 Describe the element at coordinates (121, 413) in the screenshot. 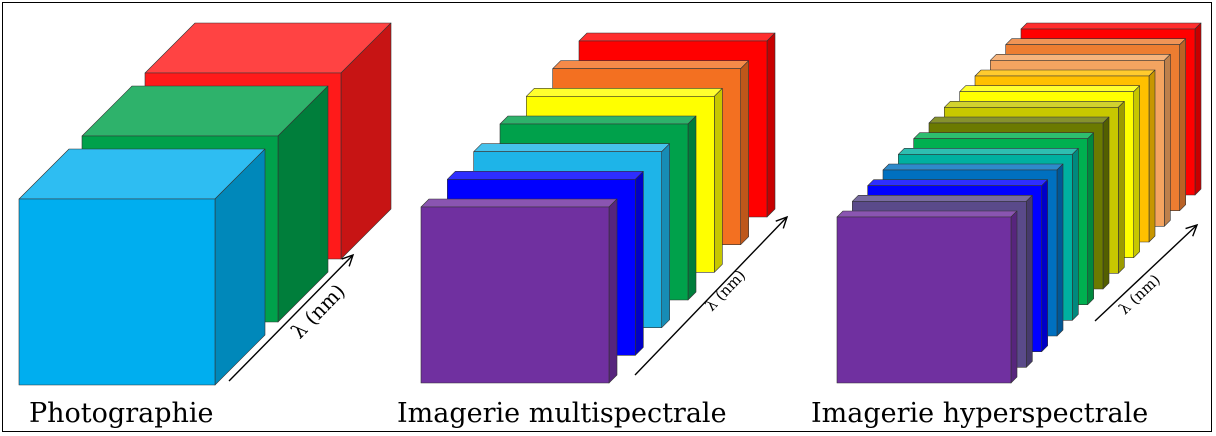

I see `caption-photographie: Photographie` at that location.